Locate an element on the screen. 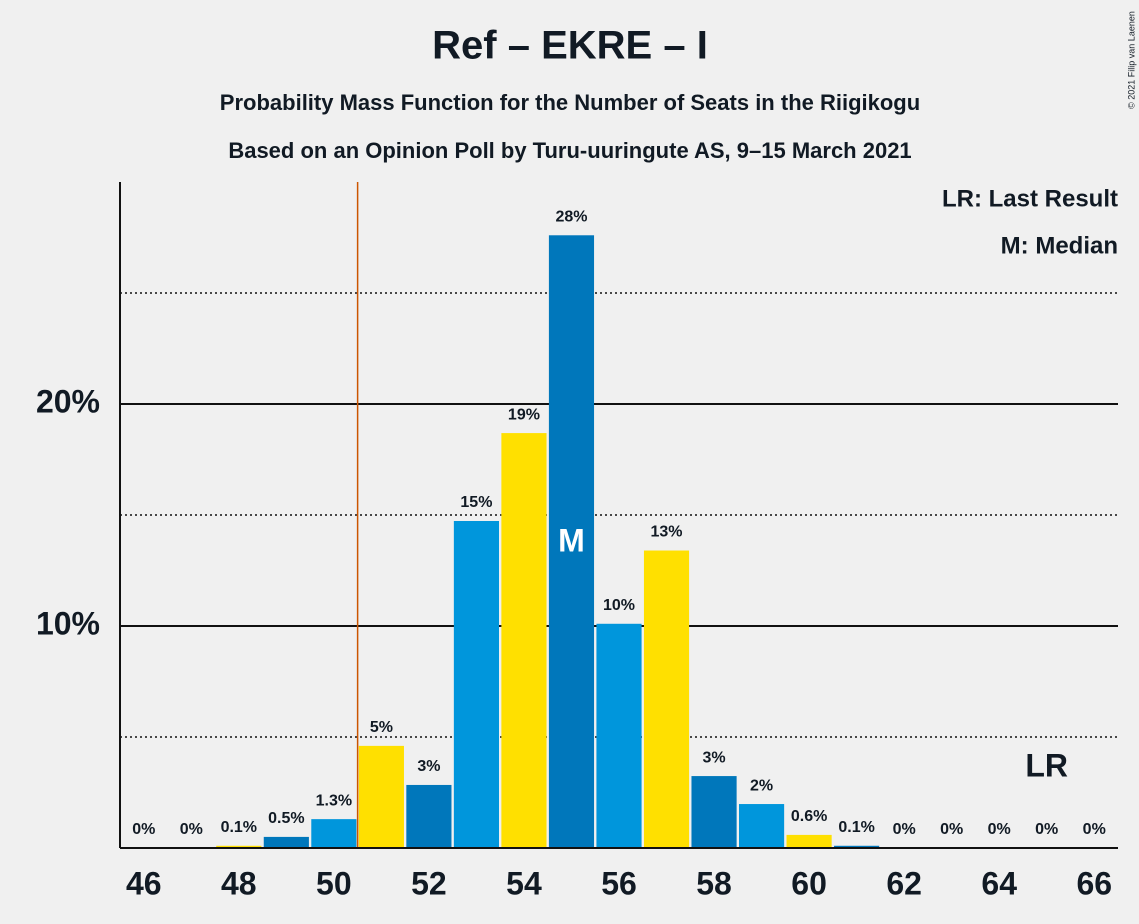  value-label: 10% is located at coordinates (619, 605).